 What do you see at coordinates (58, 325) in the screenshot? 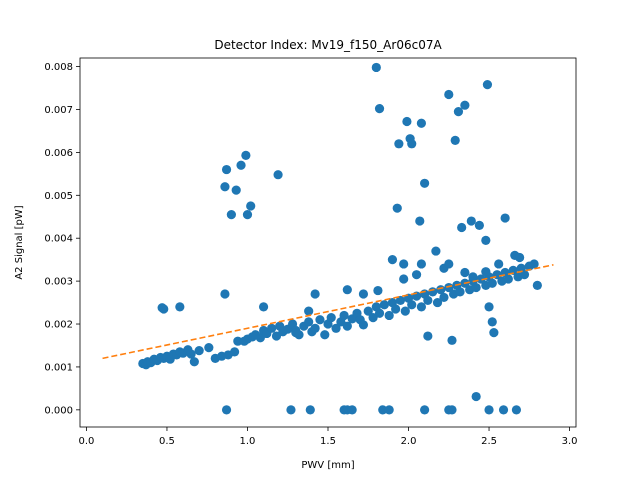
I see `y-tick-label: 0.002` at bounding box center [58, 325].